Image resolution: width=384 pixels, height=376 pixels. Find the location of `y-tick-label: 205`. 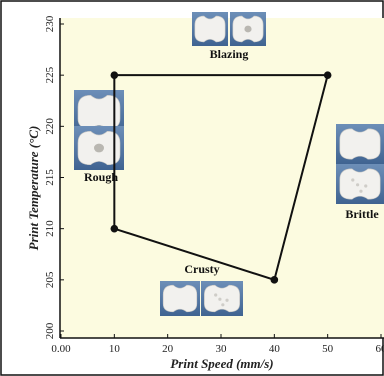

y-tick-label: 205 is located at coordinates (50, 279).